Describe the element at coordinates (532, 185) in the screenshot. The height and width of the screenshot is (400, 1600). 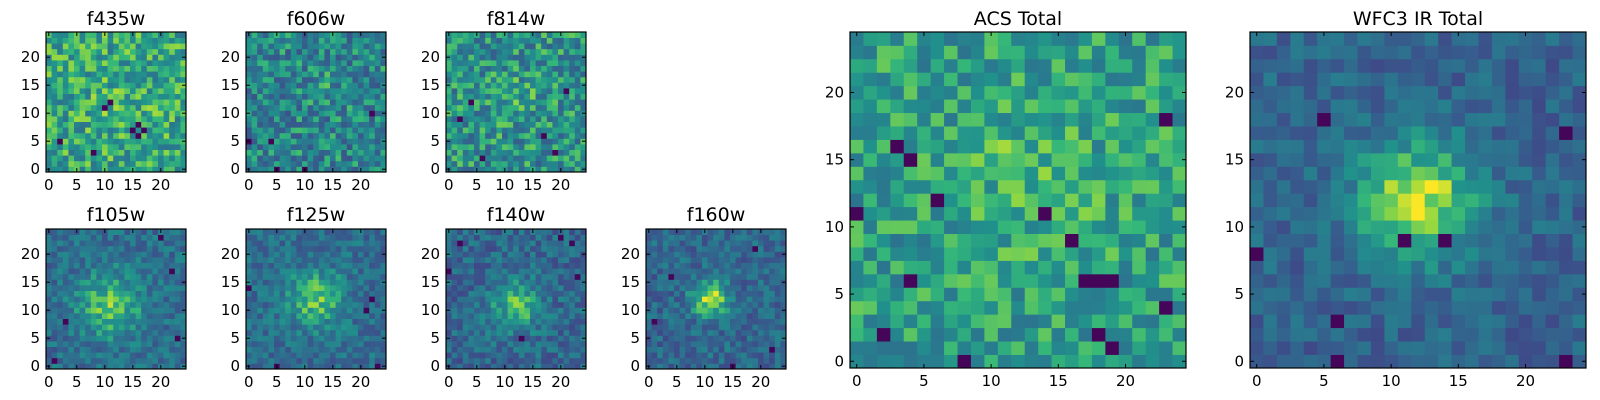
I see `x-tick-label: 15` at that location.